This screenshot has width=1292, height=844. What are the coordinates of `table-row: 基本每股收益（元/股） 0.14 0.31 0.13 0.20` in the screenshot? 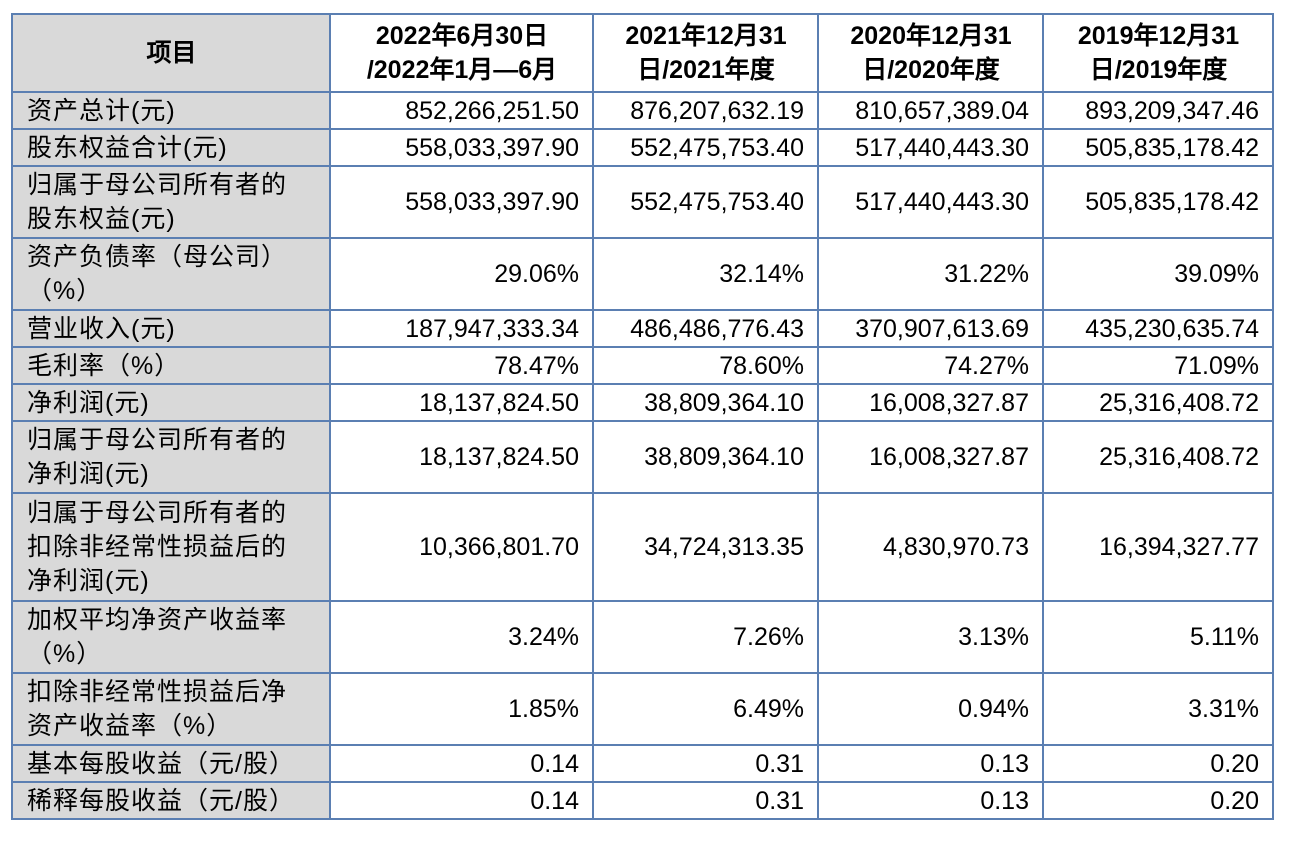 It's located at (642, 763).